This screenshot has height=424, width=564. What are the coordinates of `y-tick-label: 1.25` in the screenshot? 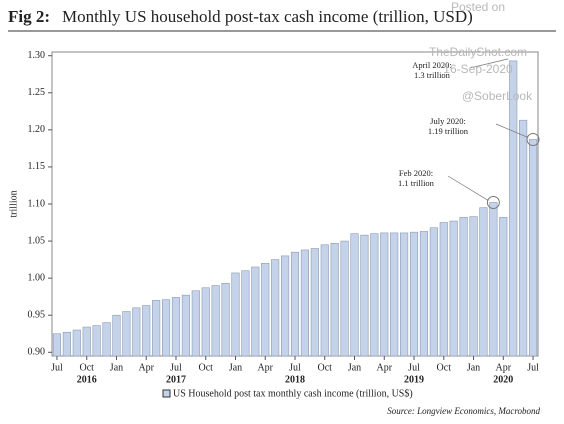 It's located at (37, 92).